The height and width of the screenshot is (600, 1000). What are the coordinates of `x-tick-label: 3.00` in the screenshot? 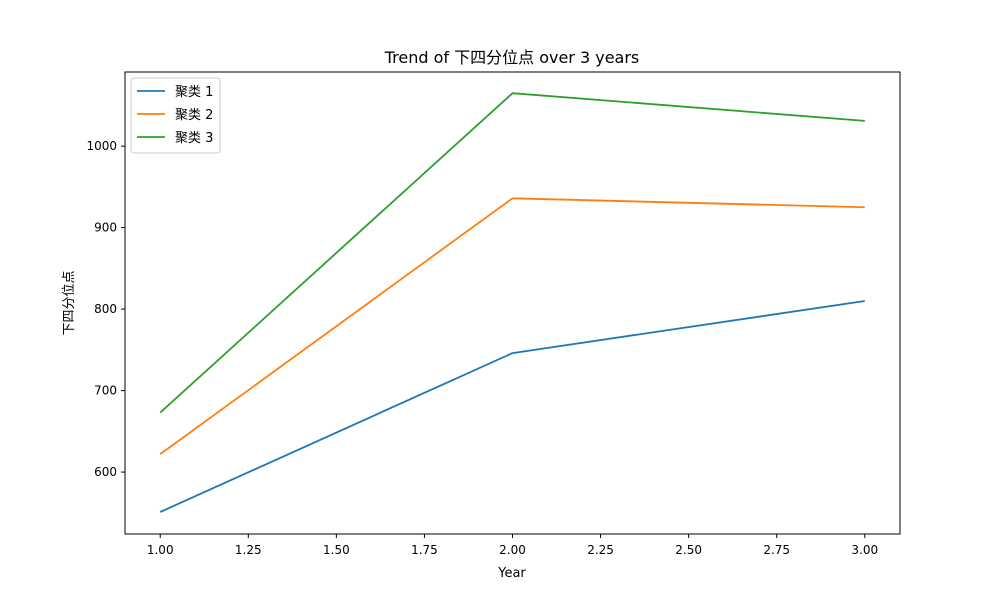 It's located at (864, 550).